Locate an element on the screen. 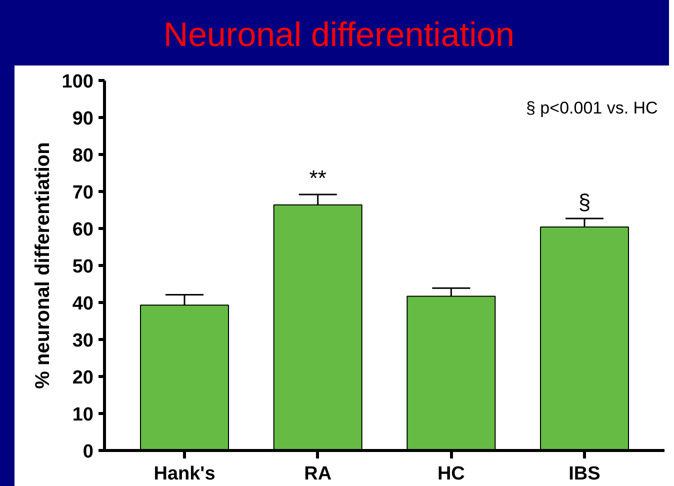 Image resolution: width=674 pixels, height=486 pixels. y-tick-label: 80 is located at coordinates (83, 156).